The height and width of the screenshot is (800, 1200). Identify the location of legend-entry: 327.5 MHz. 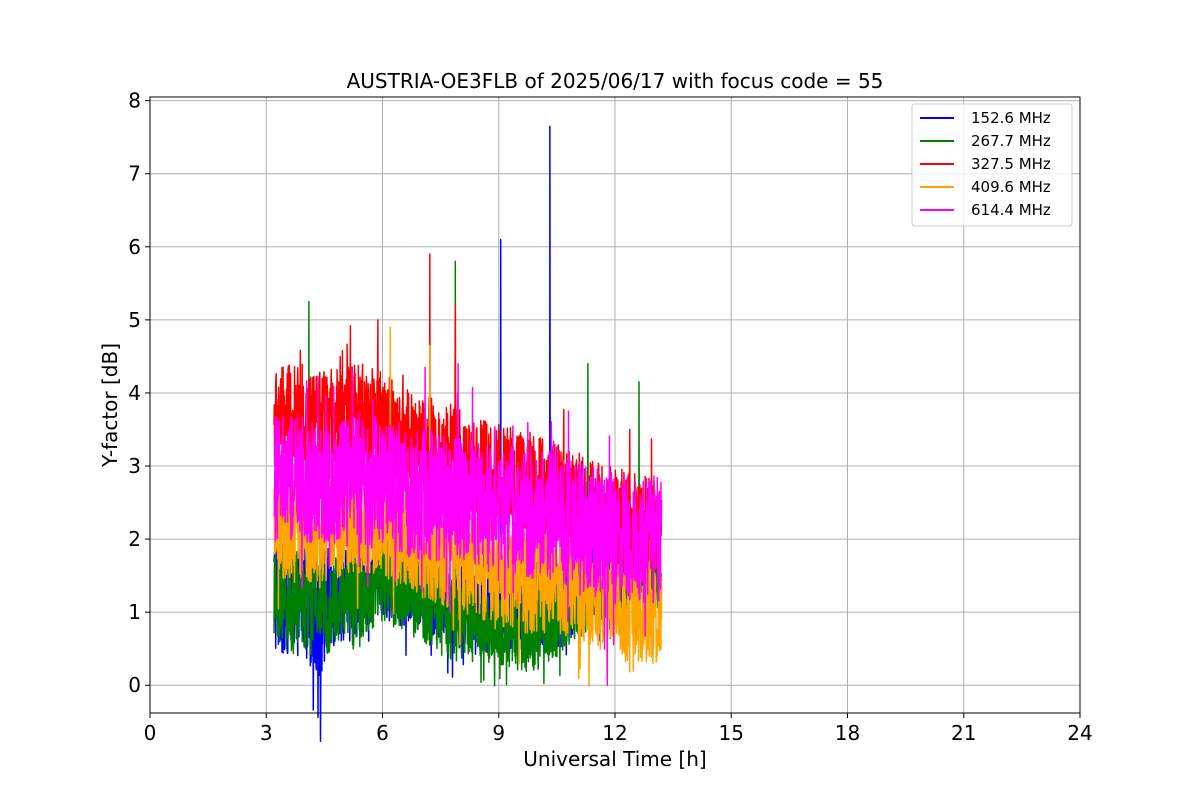
(1011, 164).